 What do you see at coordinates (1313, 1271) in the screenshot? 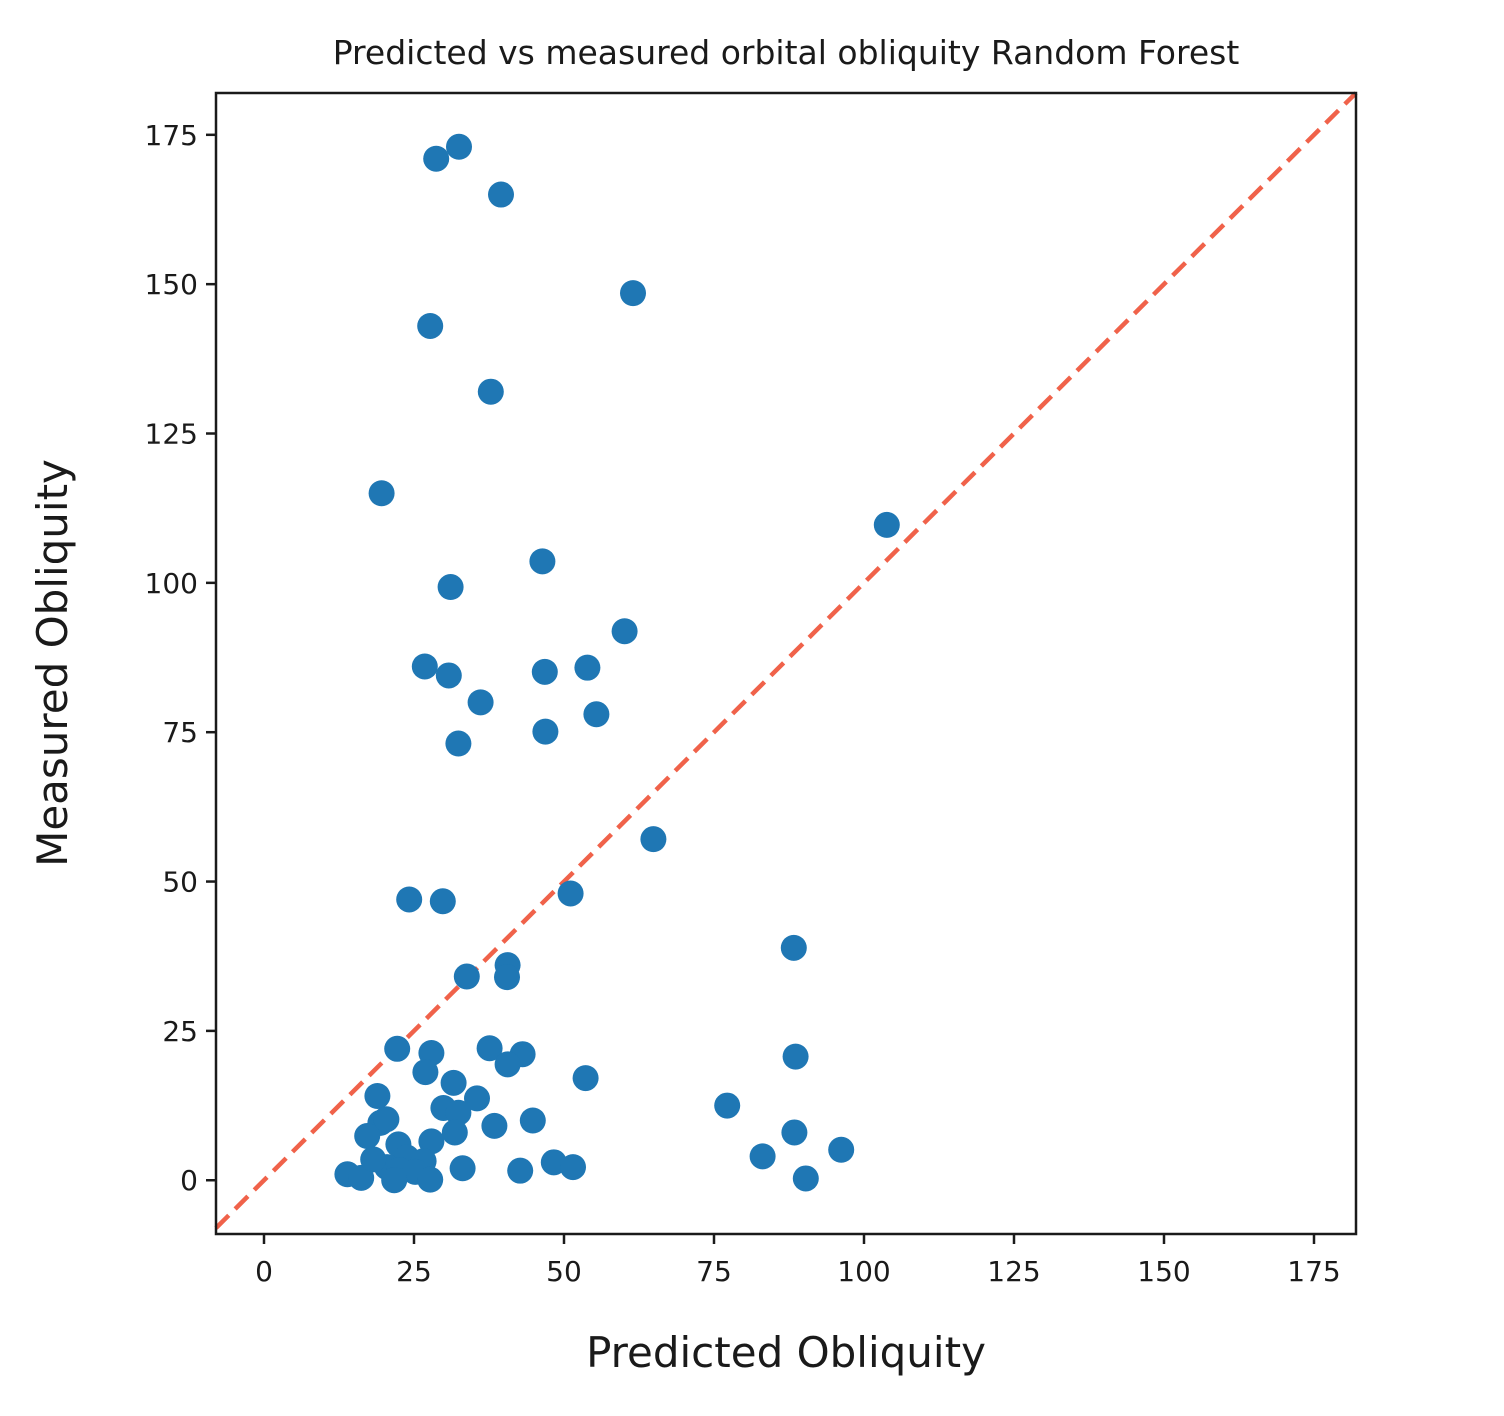
I see `x-tick-label: 175` at bounding box center [1313, 1271].